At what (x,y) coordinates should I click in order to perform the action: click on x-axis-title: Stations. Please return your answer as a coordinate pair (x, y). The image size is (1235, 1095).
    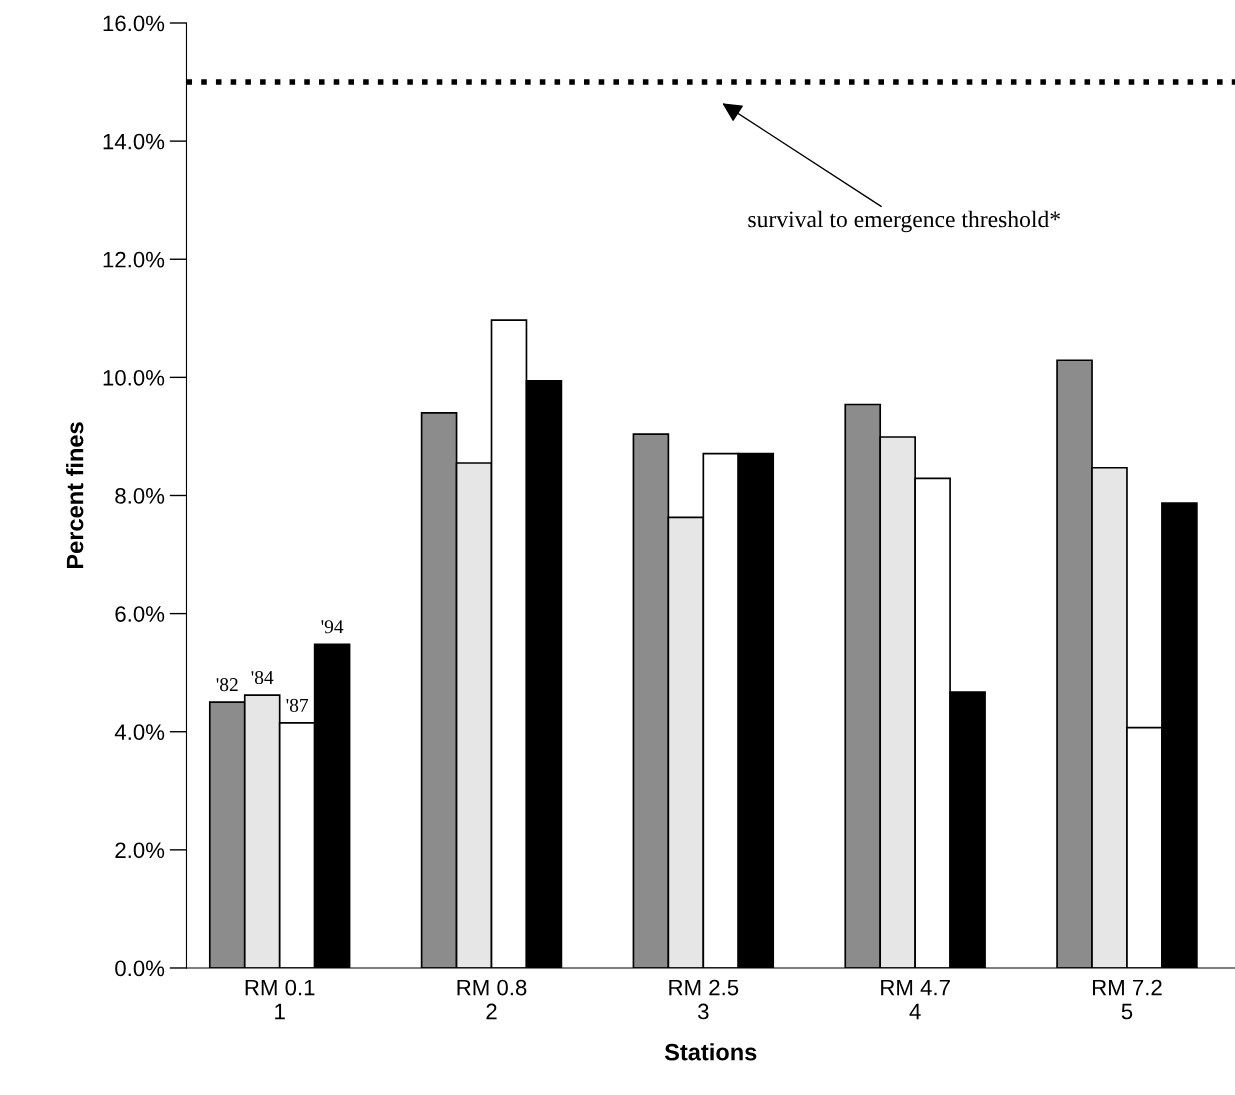
    Looking at the image, I should click on (710, 1052).